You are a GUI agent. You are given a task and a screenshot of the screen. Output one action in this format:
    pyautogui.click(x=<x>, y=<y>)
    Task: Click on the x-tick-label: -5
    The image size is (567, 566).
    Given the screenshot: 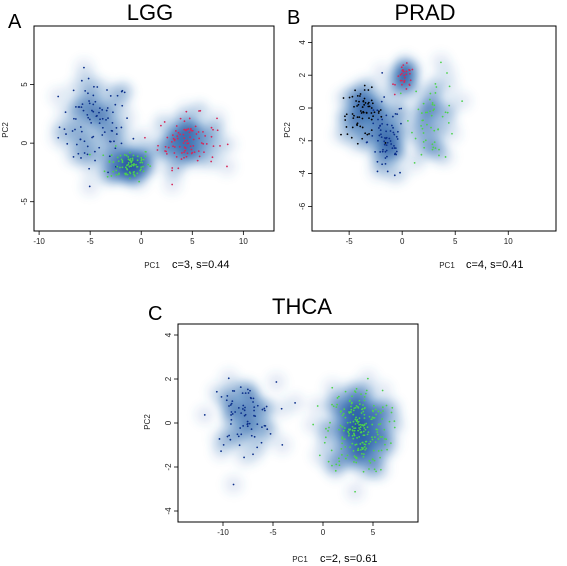 What is the action you would take?
    pyautogui.click(x=91, y=241)
    